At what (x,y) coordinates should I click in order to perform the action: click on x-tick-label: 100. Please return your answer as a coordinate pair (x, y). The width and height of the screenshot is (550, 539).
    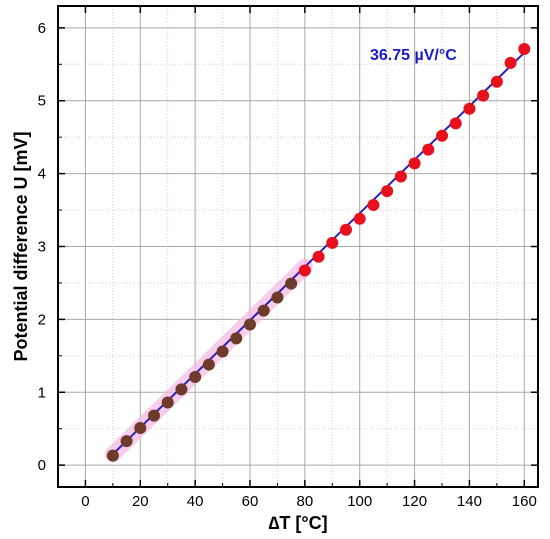
    Looking at the image, I should click on (359, 501).